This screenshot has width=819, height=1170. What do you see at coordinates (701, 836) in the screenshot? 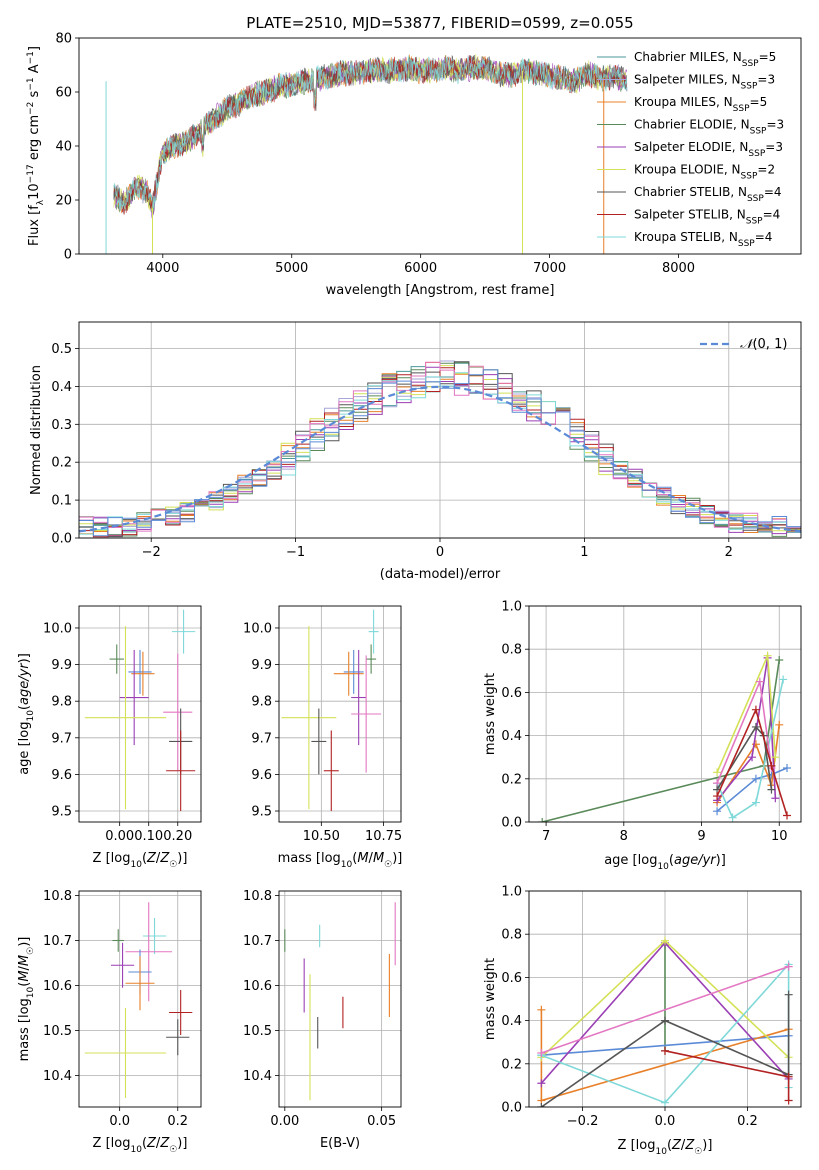
I see `x-tick-label: 9` at bounding box center [701, 836].